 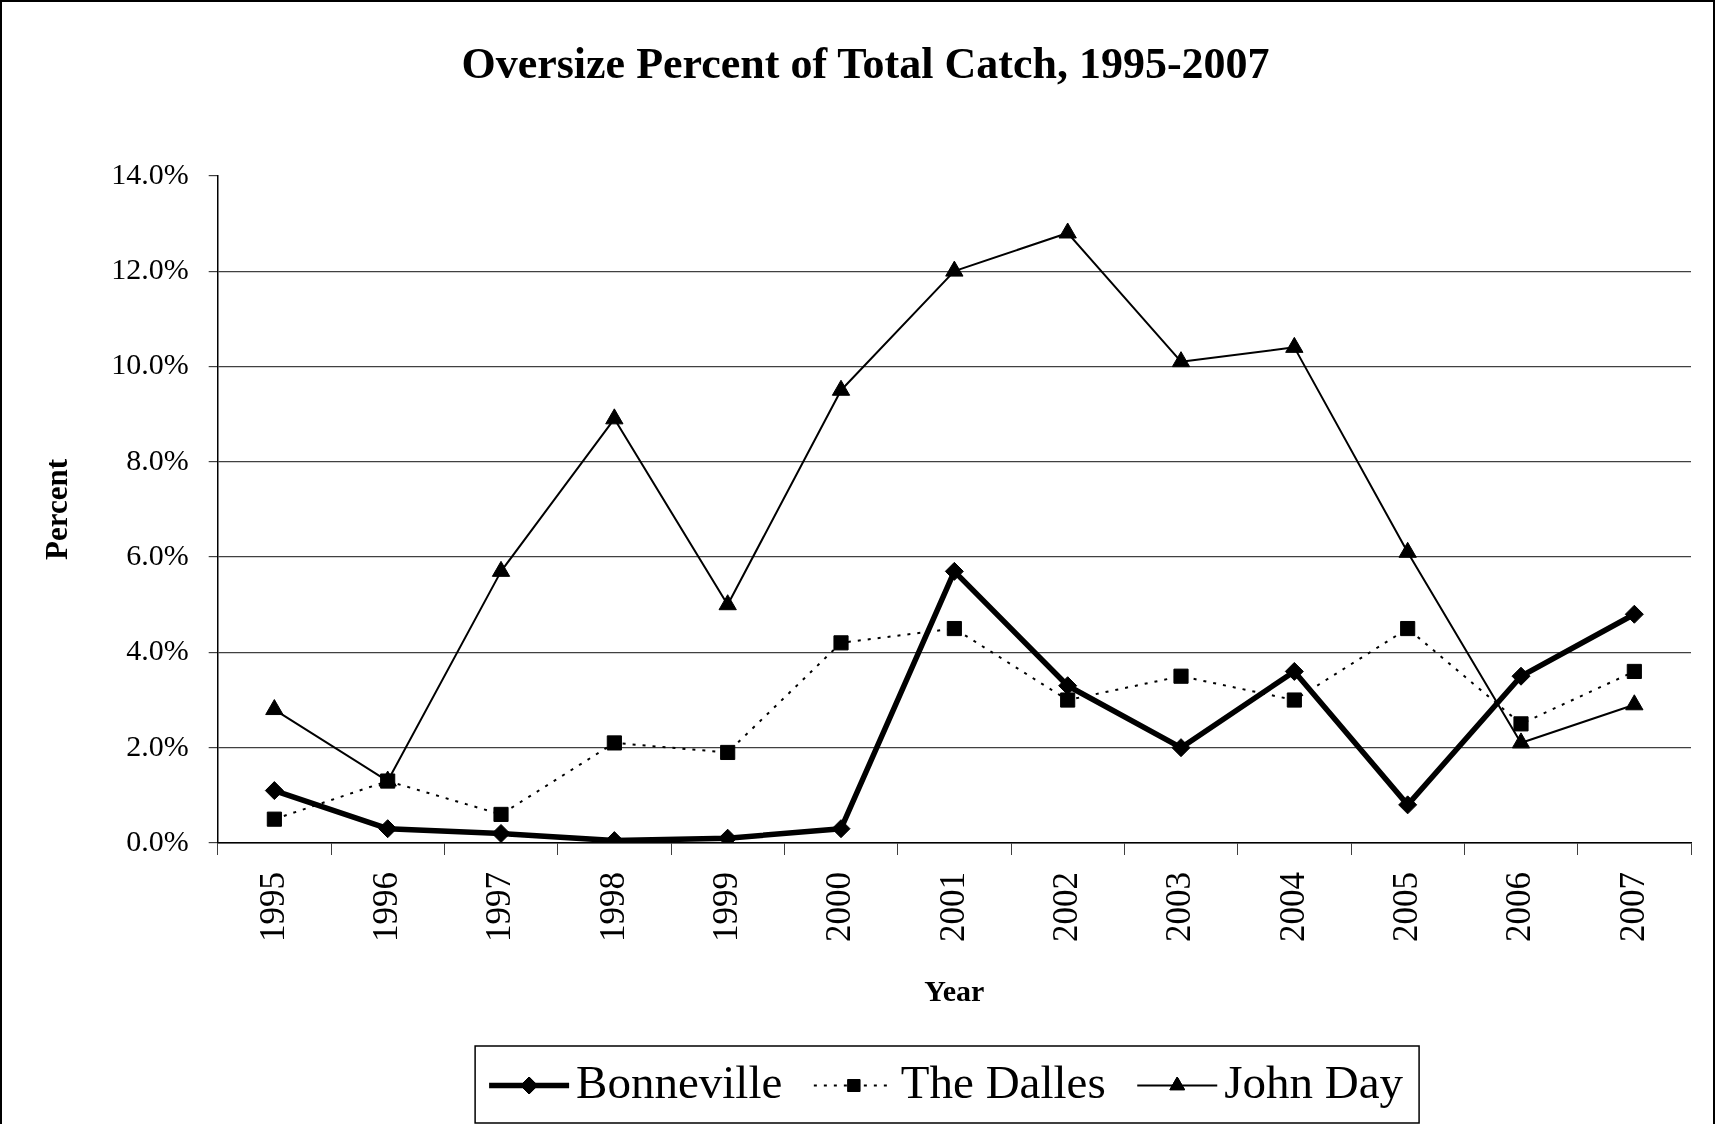 I want to click on x-tick-label: 2006, so click(x=1519, y=907).